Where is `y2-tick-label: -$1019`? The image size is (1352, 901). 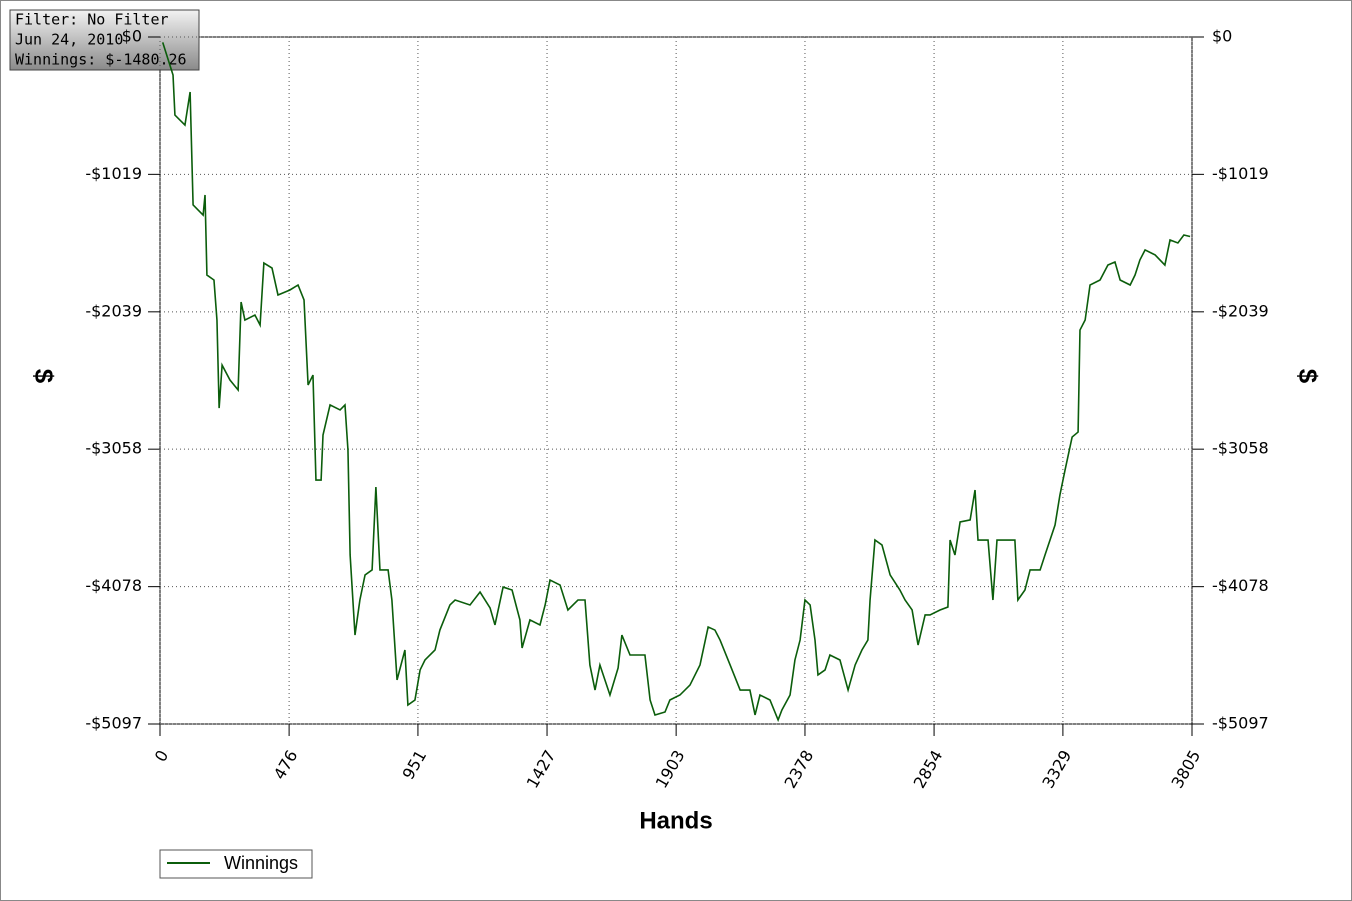
y2-tick-label: -$1019 is located at coordinates (1240, 173).